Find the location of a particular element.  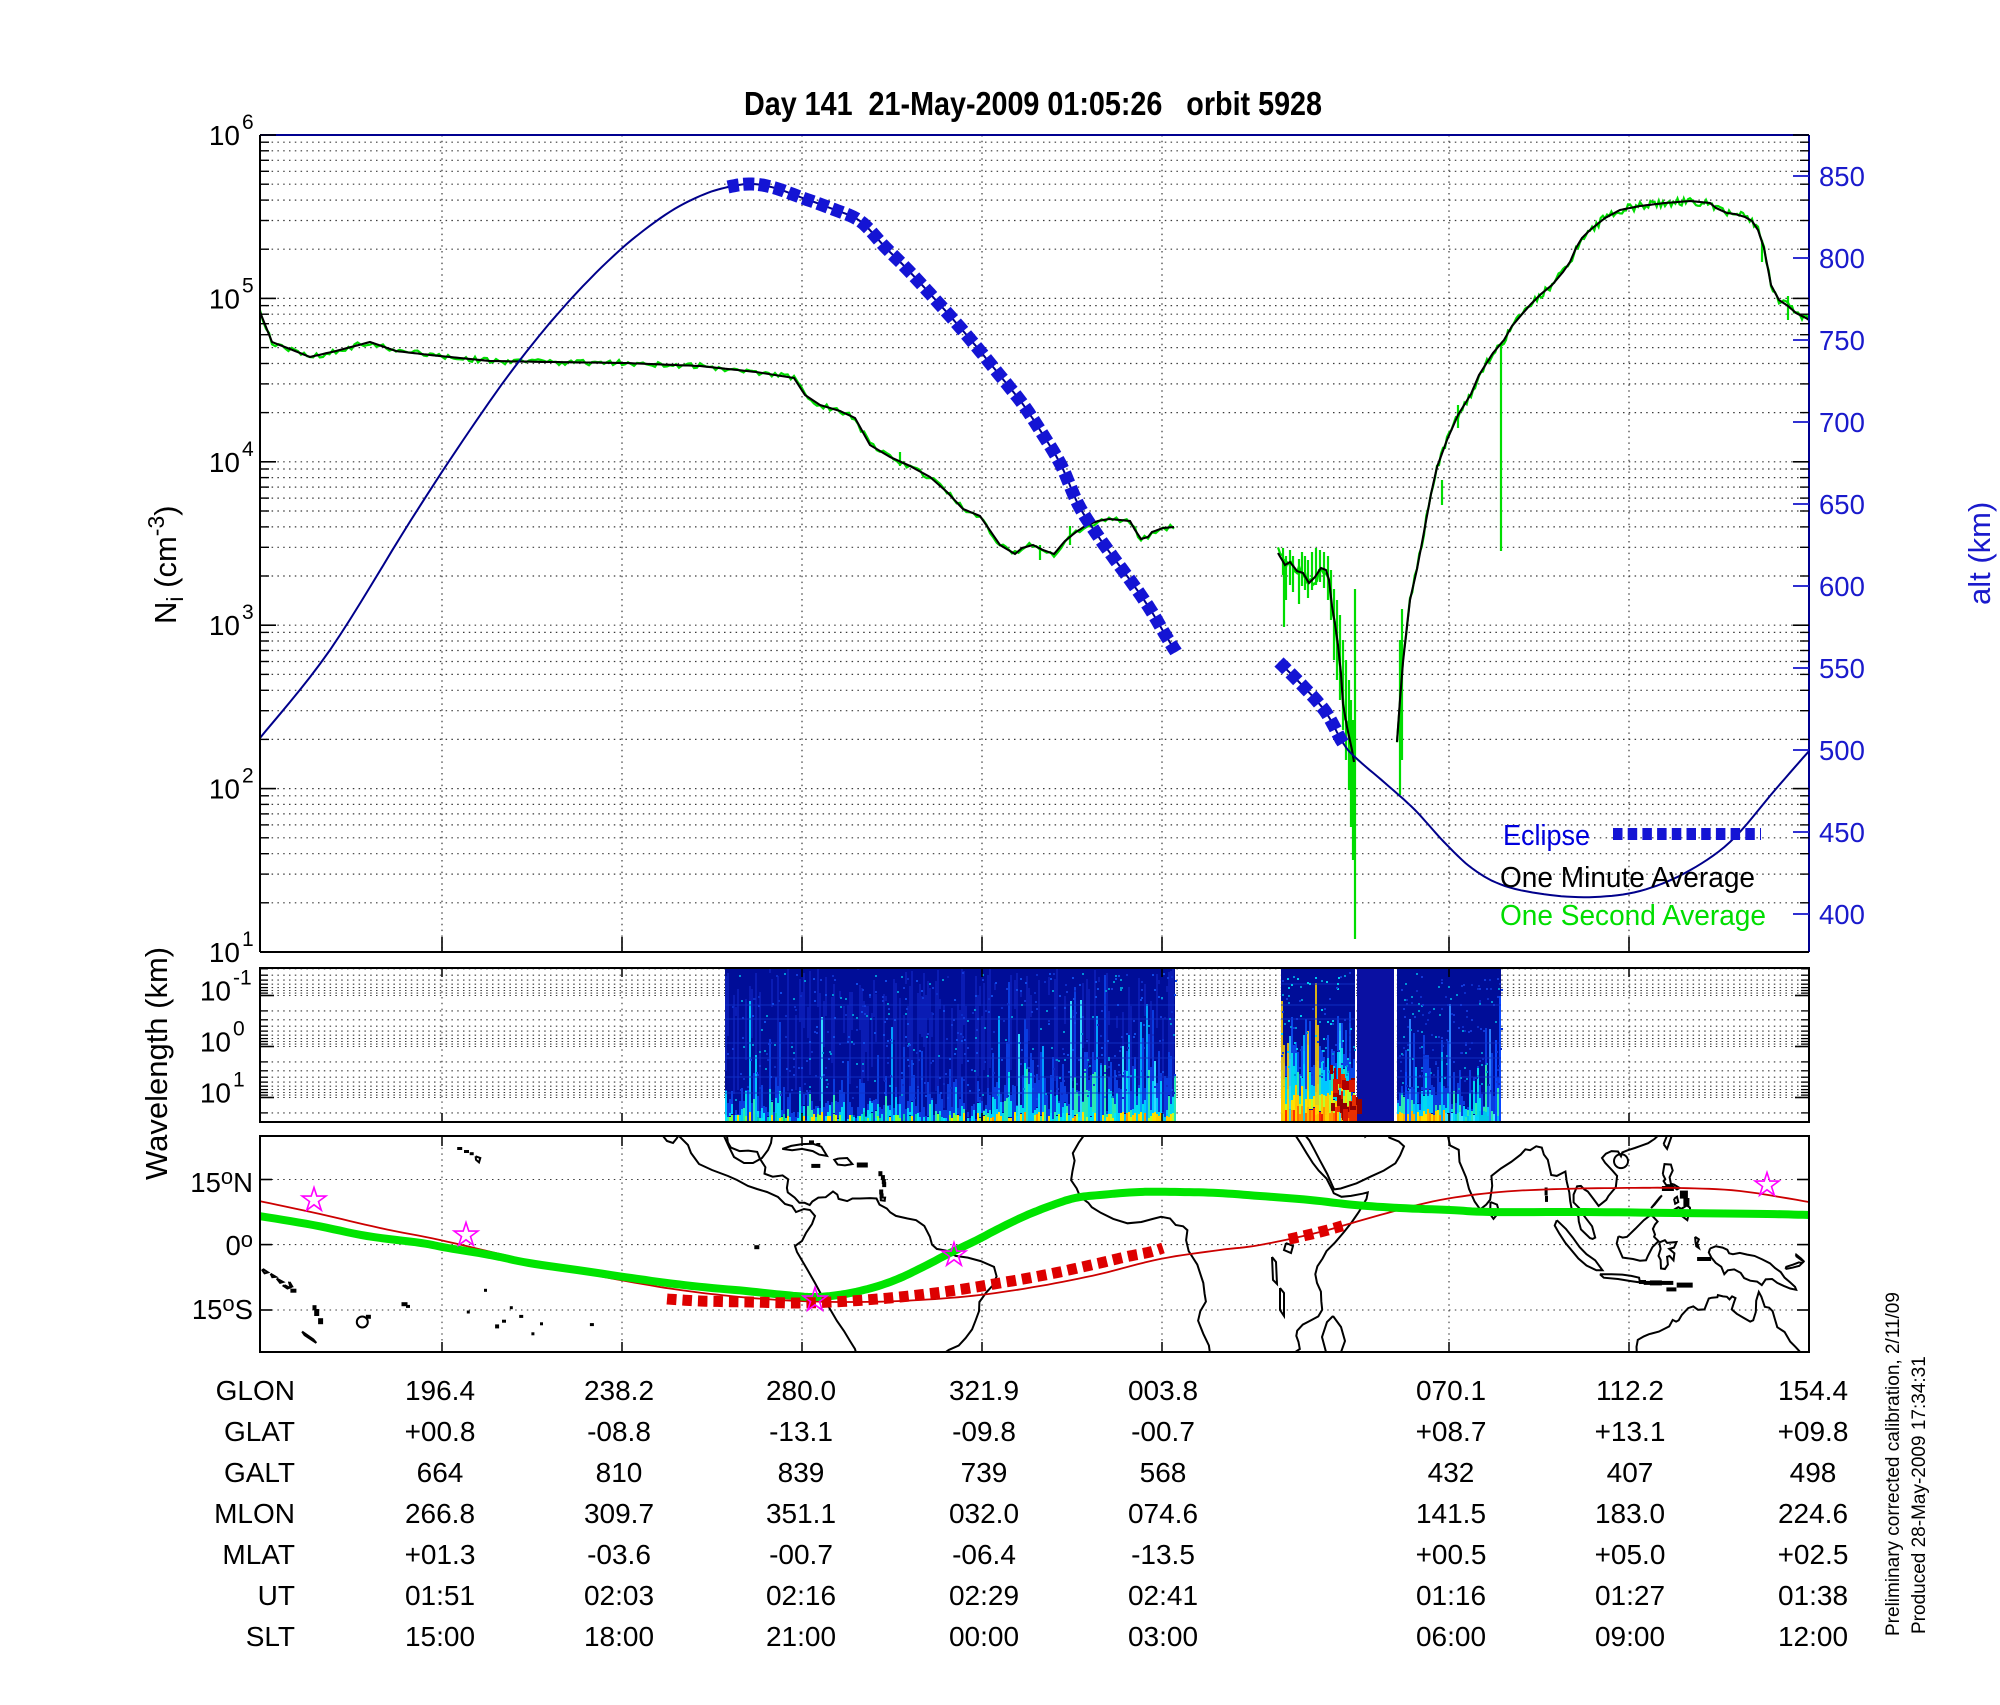

svg-text: GLAT is located at coordinates (259, 1431).